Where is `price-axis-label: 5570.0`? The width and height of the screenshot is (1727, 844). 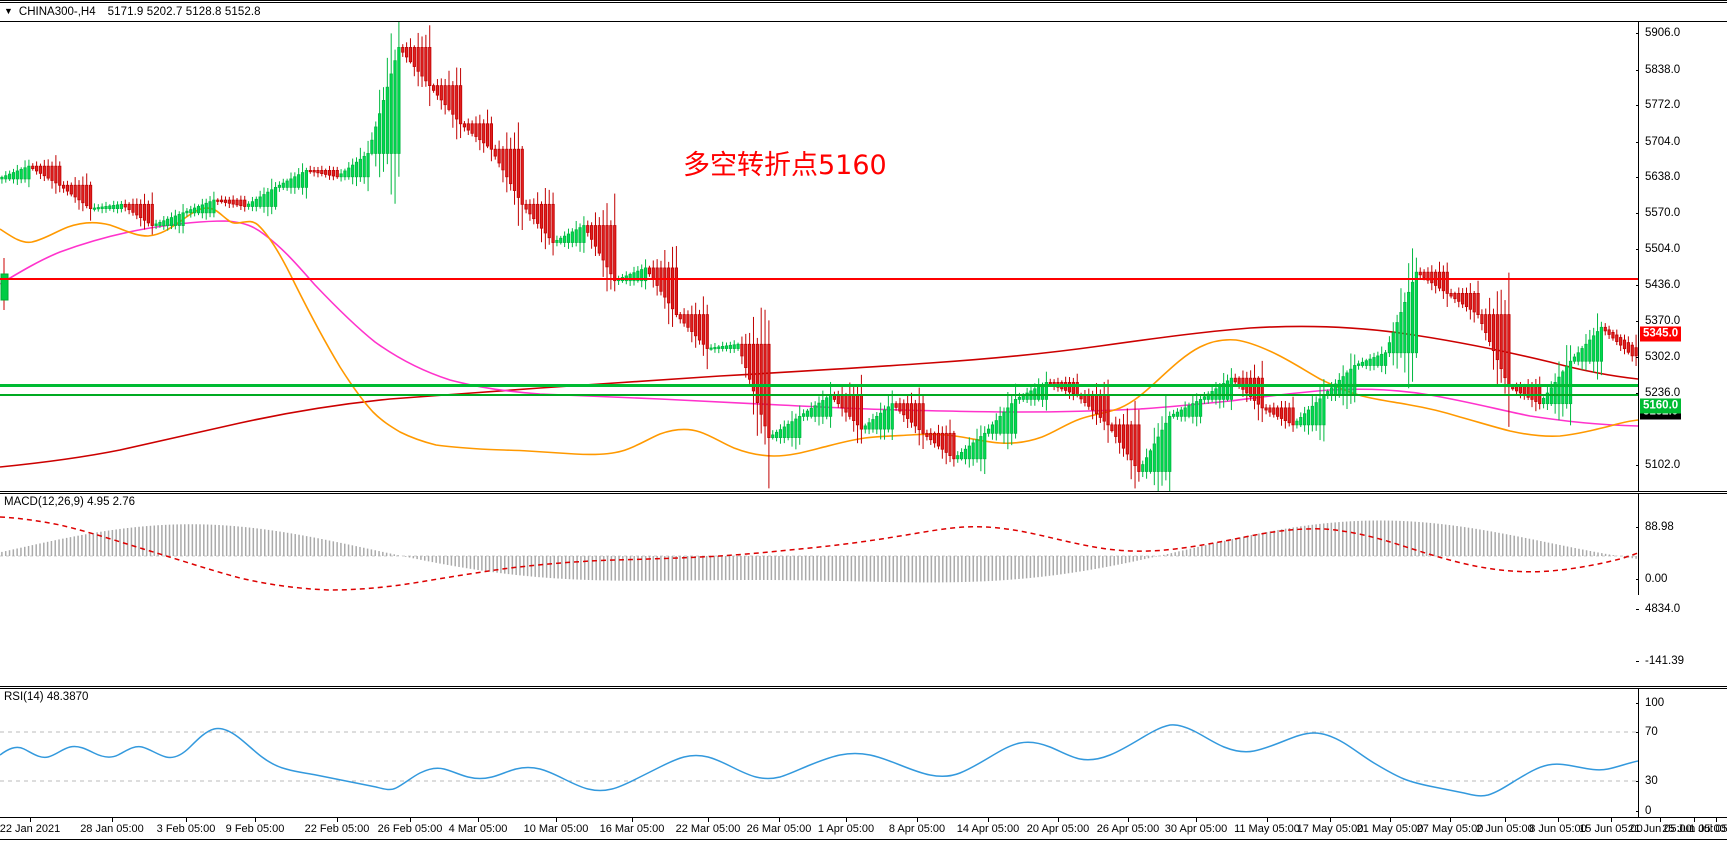
price-axis-label: 5570.0 is located at coordinates (1663, 213).